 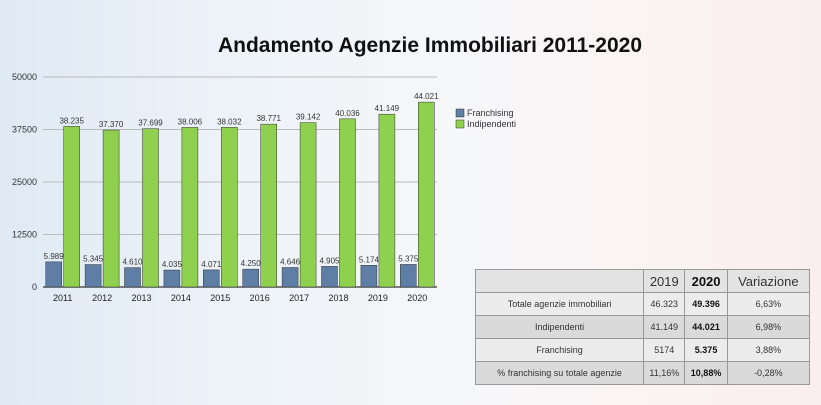 What do you see at coordinates (111, 124) in the screenshot?
I see `data-label: 37.370` at bounding box center [111, 124].